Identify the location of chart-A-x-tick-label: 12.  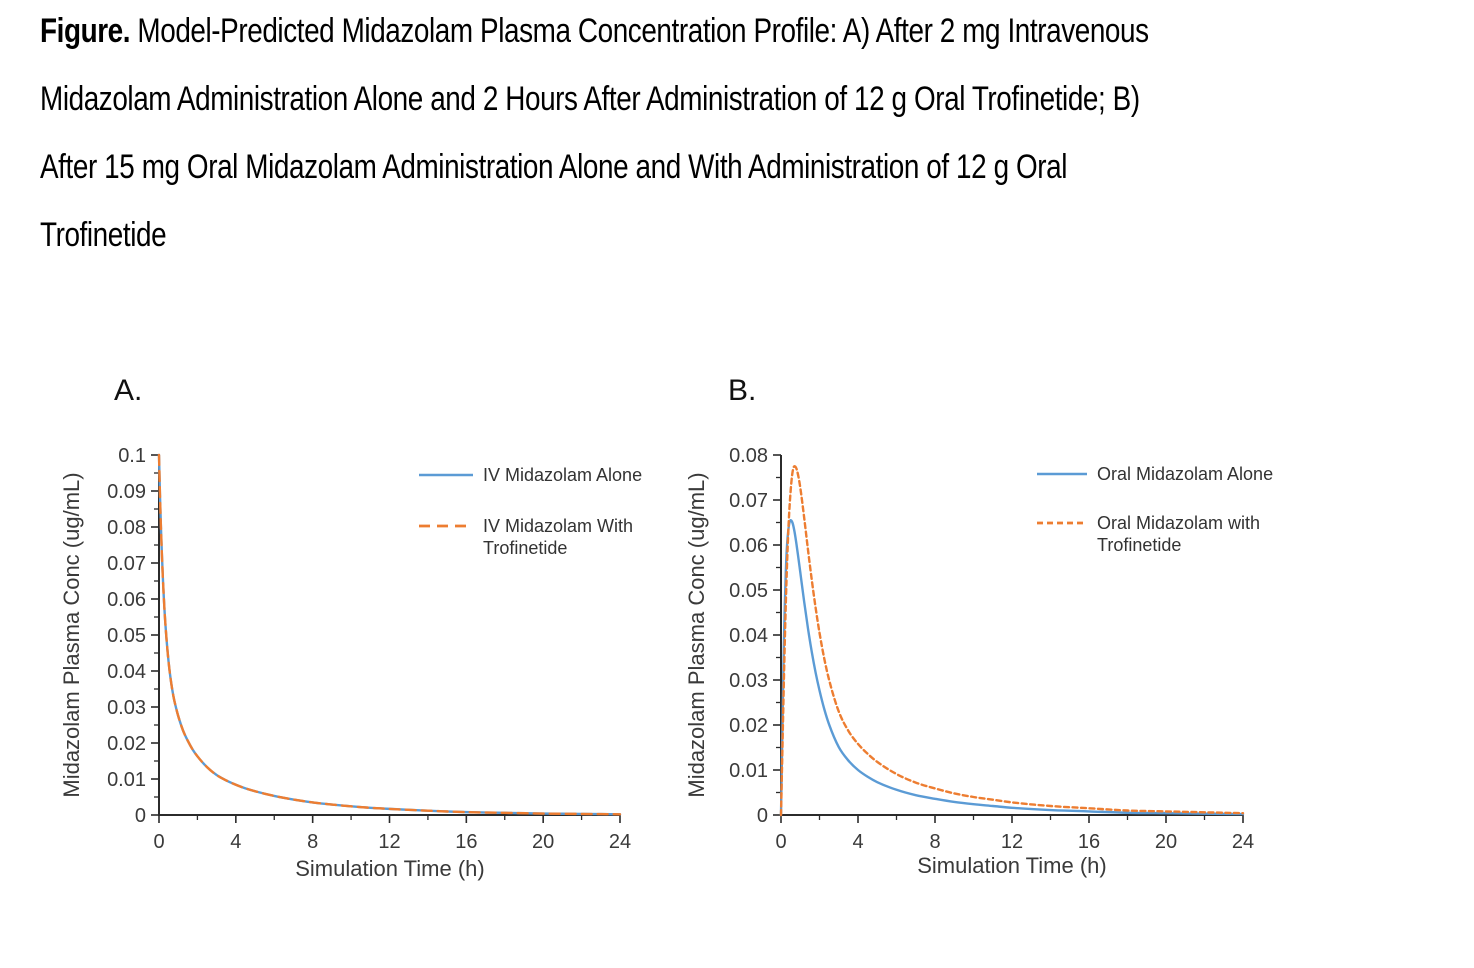
(389, 842).